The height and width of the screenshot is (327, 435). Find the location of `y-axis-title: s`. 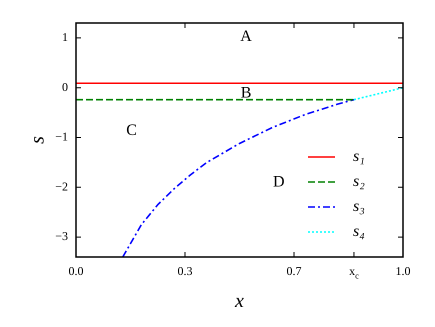

y-axis-title: s is located at coordinates (37, 140).